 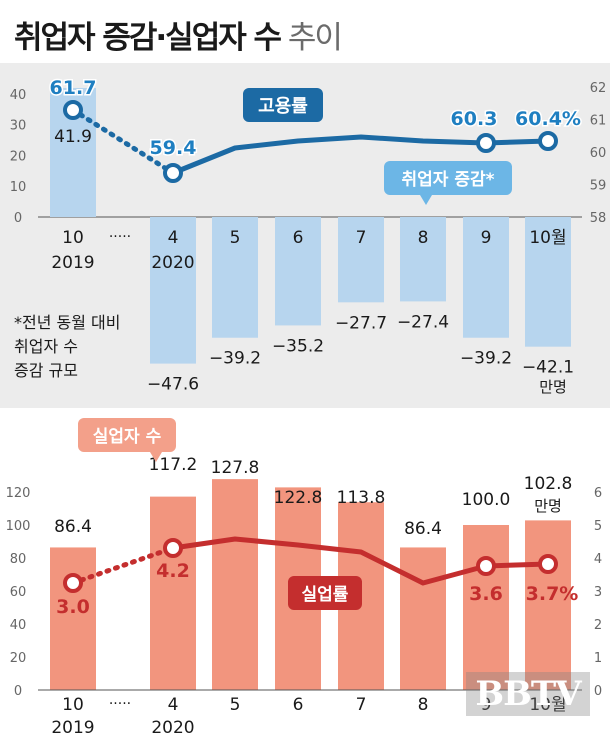 I want to click on bottom-left-tick: 100, so click(x=18, y=526).